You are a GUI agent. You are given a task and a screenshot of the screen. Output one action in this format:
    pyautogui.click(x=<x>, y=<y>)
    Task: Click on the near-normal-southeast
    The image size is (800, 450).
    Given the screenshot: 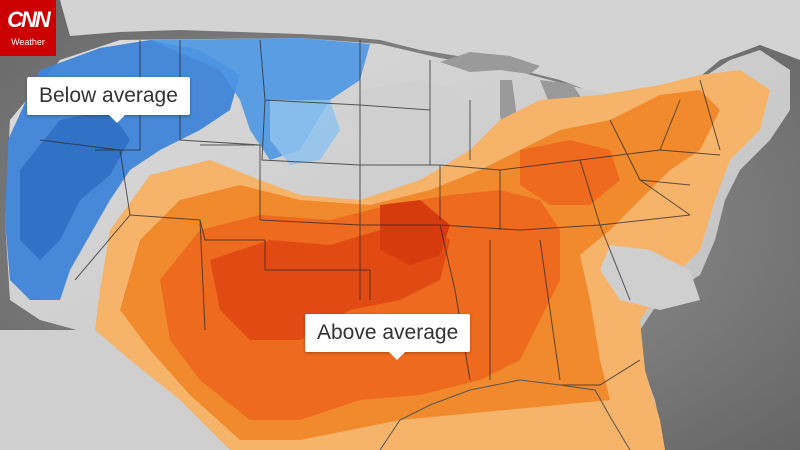 What is the action you would take?
    pyautogui.click(x=650, y=277)
    